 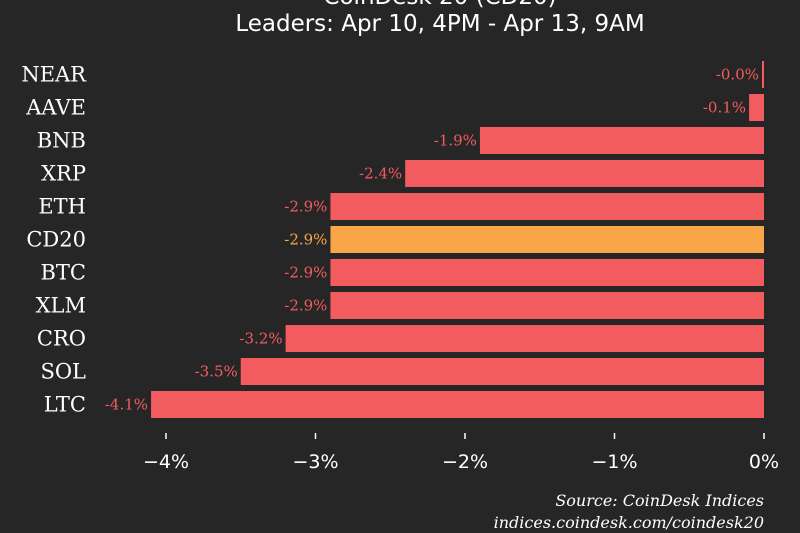 I want to click on value-label-ltc: -4.1%, so click(x=126, y=405).